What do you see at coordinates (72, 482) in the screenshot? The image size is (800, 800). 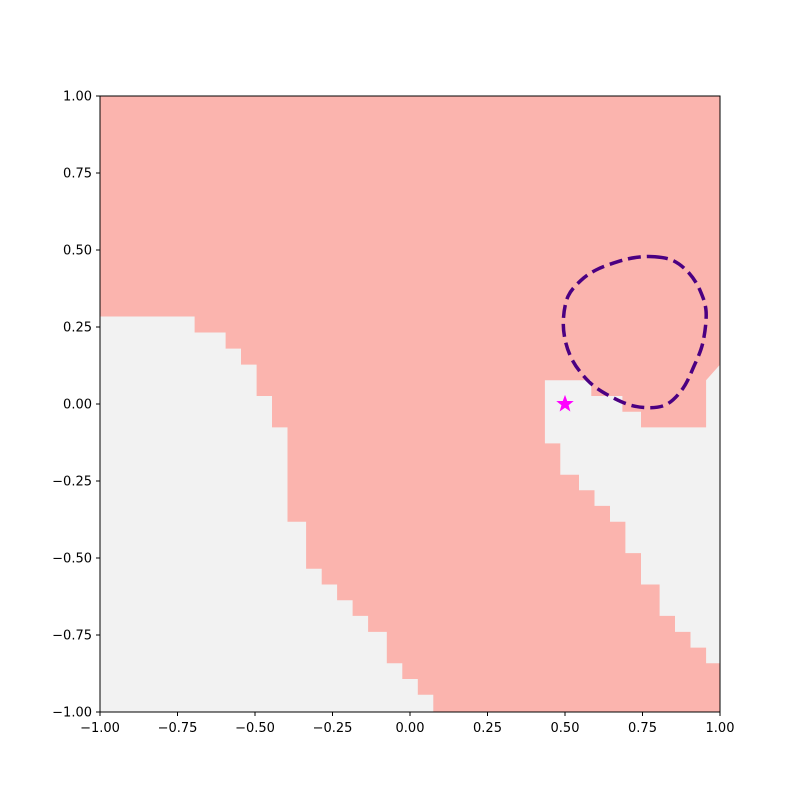 I see `y-tick-label: −0.25` at bounding box center [72, 482].